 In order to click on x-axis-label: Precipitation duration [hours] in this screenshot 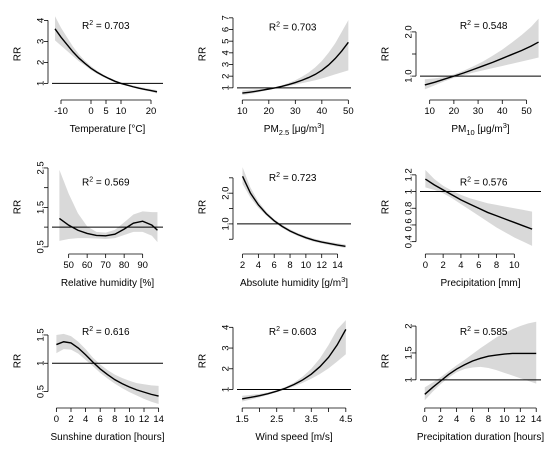, I will do `click(481, 437)`.